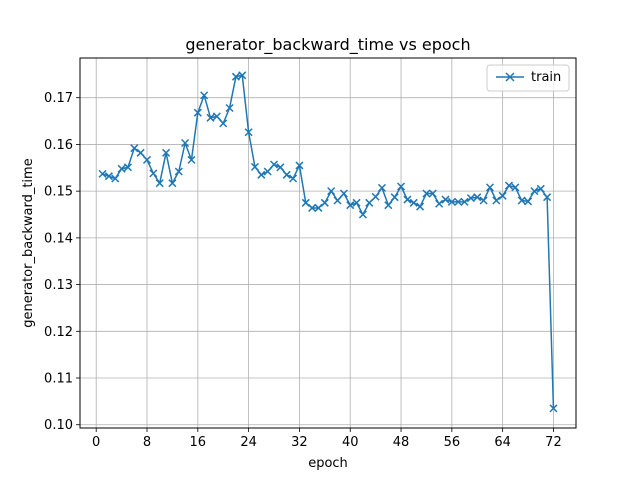 The height and width of the screenshot is (480, 640). What do you see at coordinates (58, 379) in the screenshot?
I see `y-tick-label: 0.11` at bounding box center [58, 379].